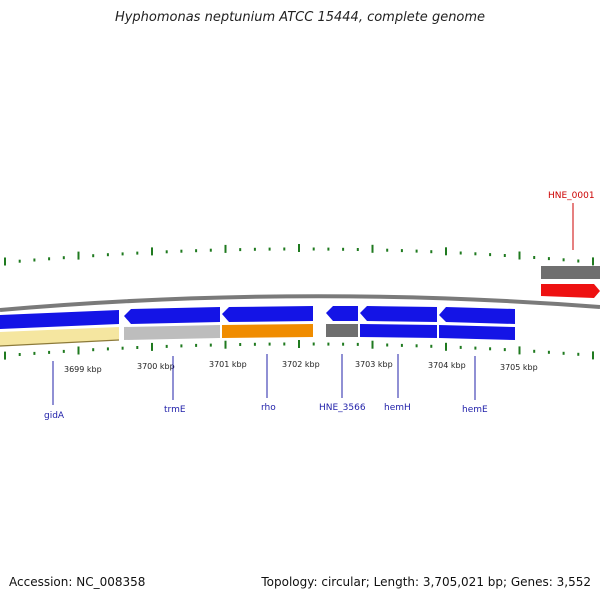 Image resolution: width=600 pixels, height=600 pixels. What do you see at coordinates (447, 365) in the screenshot?
I see `kbp-label-3704: 3704 kbp` at bounding box center [447, 365].